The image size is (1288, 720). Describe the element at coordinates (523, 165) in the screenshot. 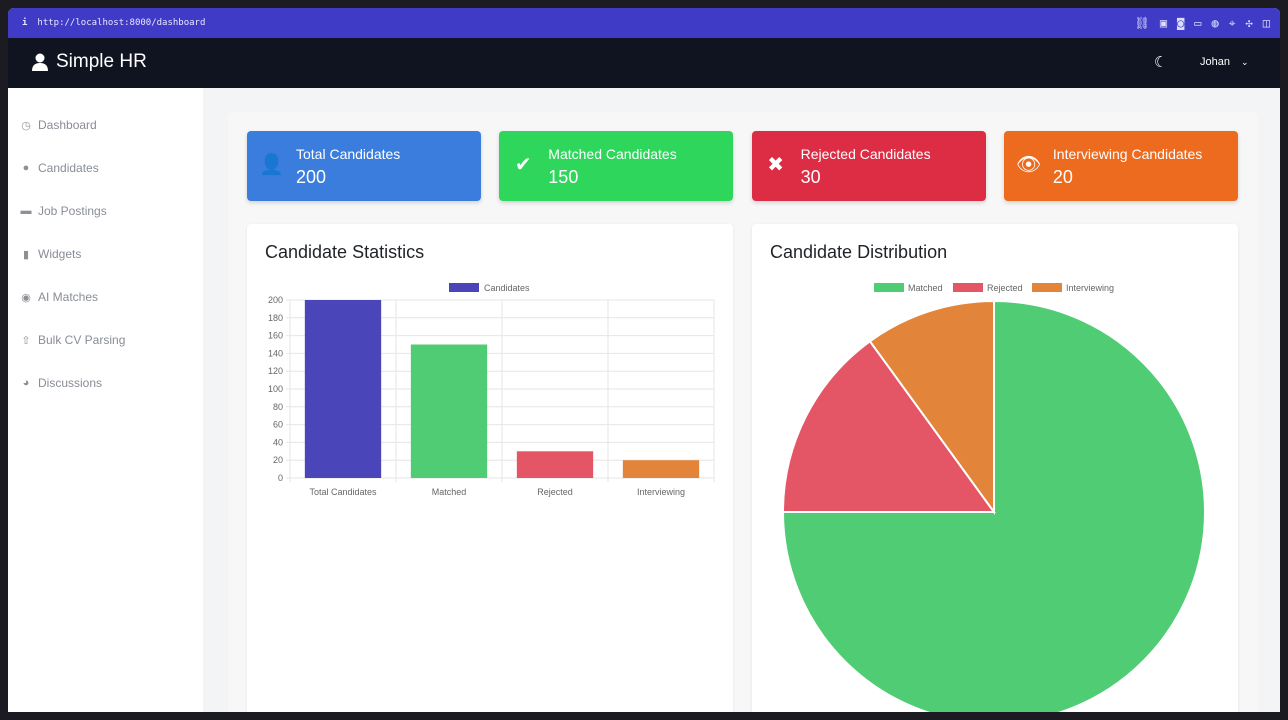

I see `check-circle-icon: ✔` at that location.